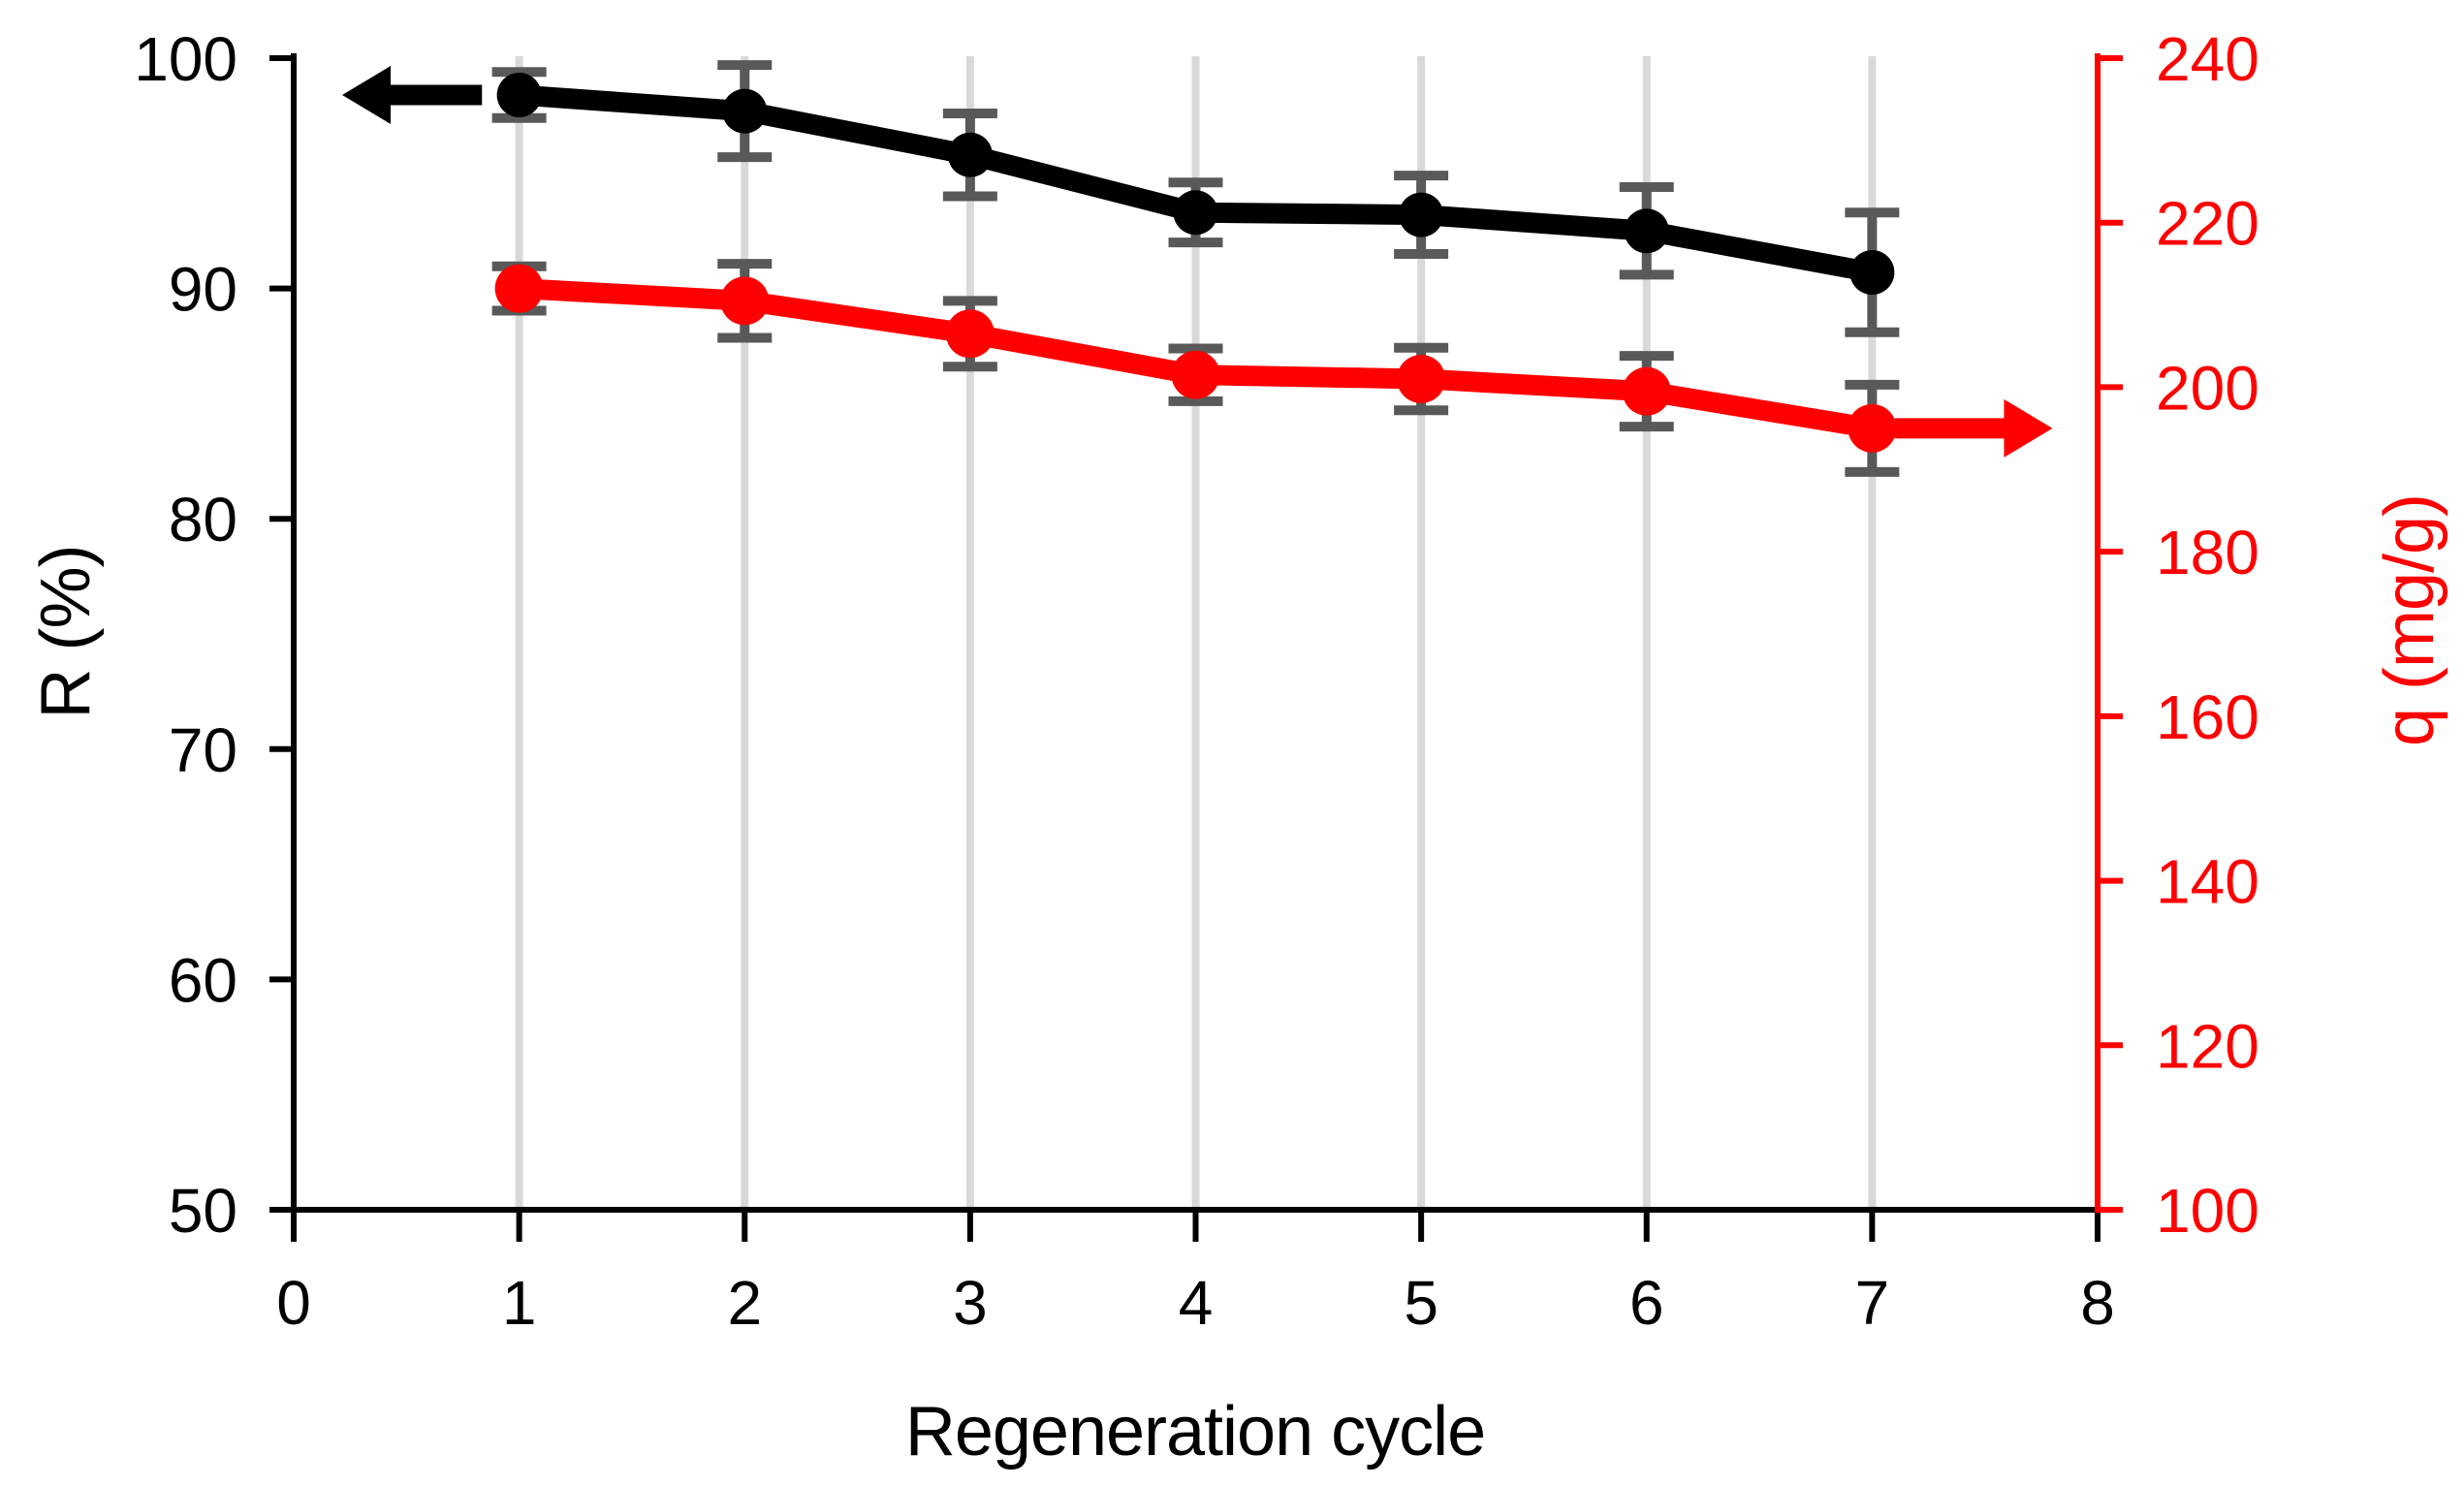 The width and height of the screenshot is (2464, 1487). Describe the element at coordinates (970, 1303) in the screenshot. I see `x-axis-tick-label: 3` at that location.